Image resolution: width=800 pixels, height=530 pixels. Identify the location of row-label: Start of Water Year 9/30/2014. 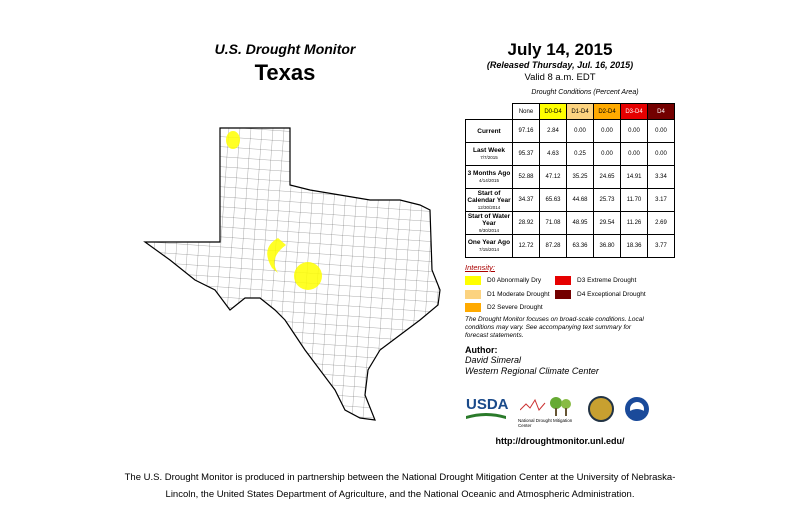
(489, 223).